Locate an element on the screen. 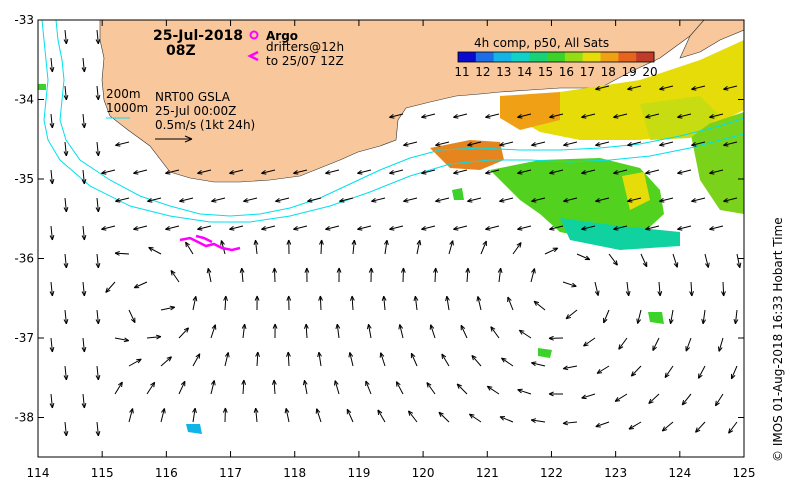 The height and width of the screenshot is (496, 790). contour-200m-label: 200m is located at coordinates (123, 94).